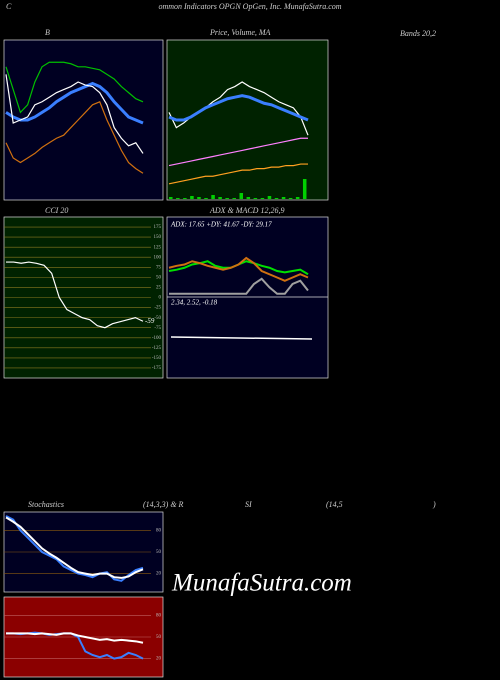 The image size is (500, 680). Describe the element at coordinates (241, 338) in the screenshot. I see `macd-line` at that location.